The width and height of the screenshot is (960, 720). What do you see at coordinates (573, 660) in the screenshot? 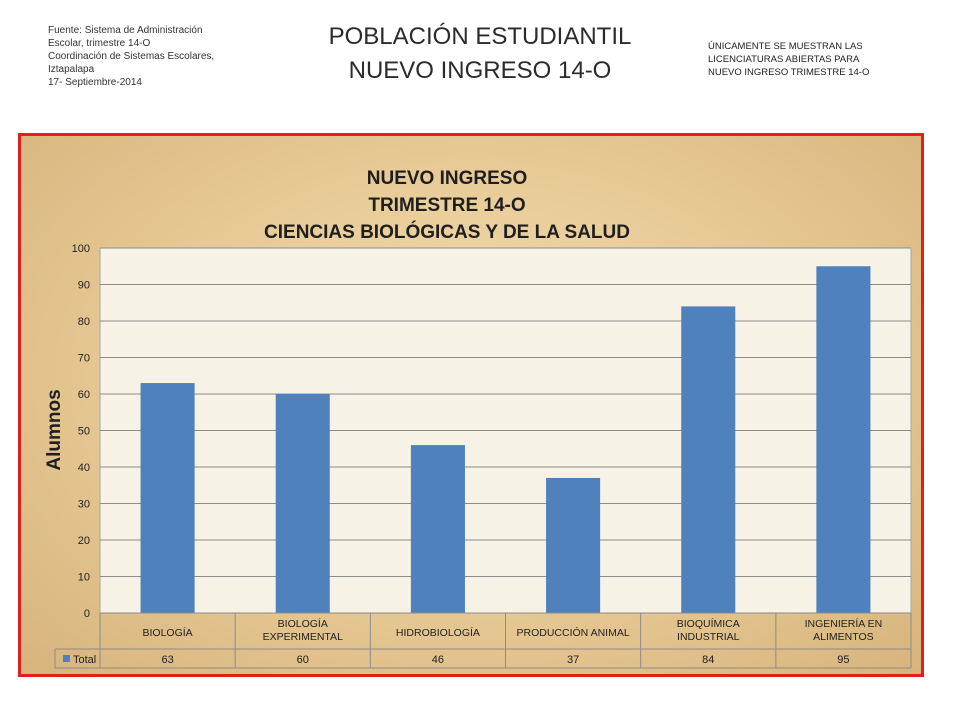
I see `data-table-value: 37` at bounding box center [573, 660].